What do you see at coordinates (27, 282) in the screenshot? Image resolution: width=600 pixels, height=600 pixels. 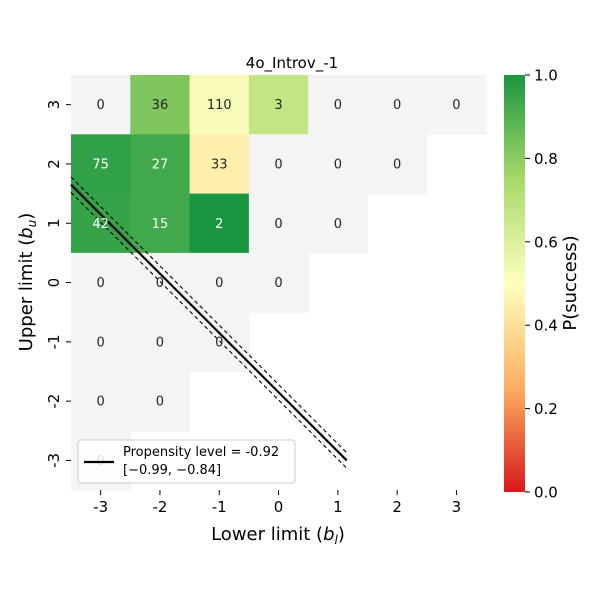 I see `y-axis-label: Upper limit (bu)` at bounding box center [27, 282].